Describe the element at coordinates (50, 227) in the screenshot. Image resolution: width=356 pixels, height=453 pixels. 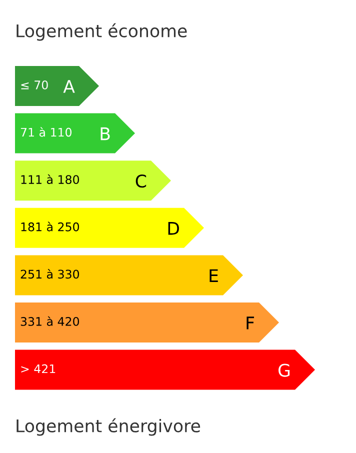
I see `y-tick-label: 181 à 250` at that location.